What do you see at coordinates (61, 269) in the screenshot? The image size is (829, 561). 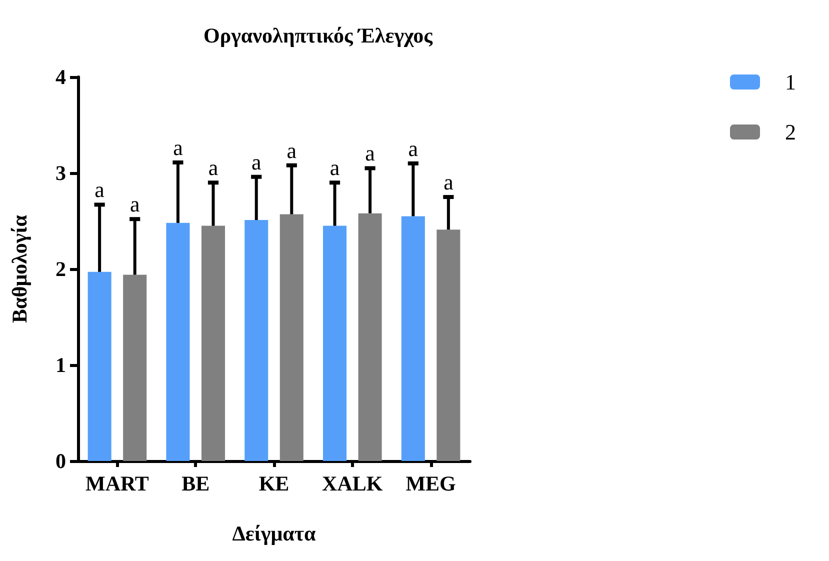 I see `y-tick-label: 2` at bounding box center [61, 269].